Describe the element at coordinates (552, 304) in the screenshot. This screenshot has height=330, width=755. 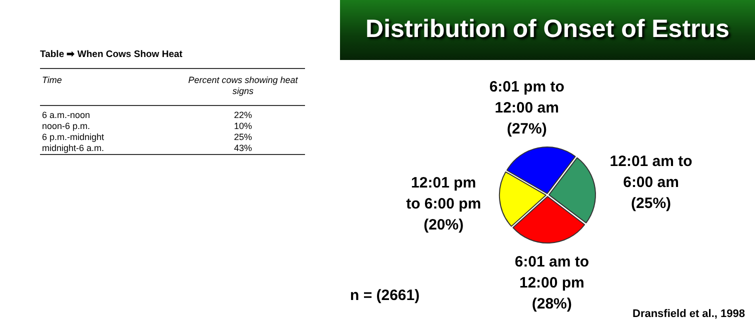
I see `data-label: (28%)` at that location.